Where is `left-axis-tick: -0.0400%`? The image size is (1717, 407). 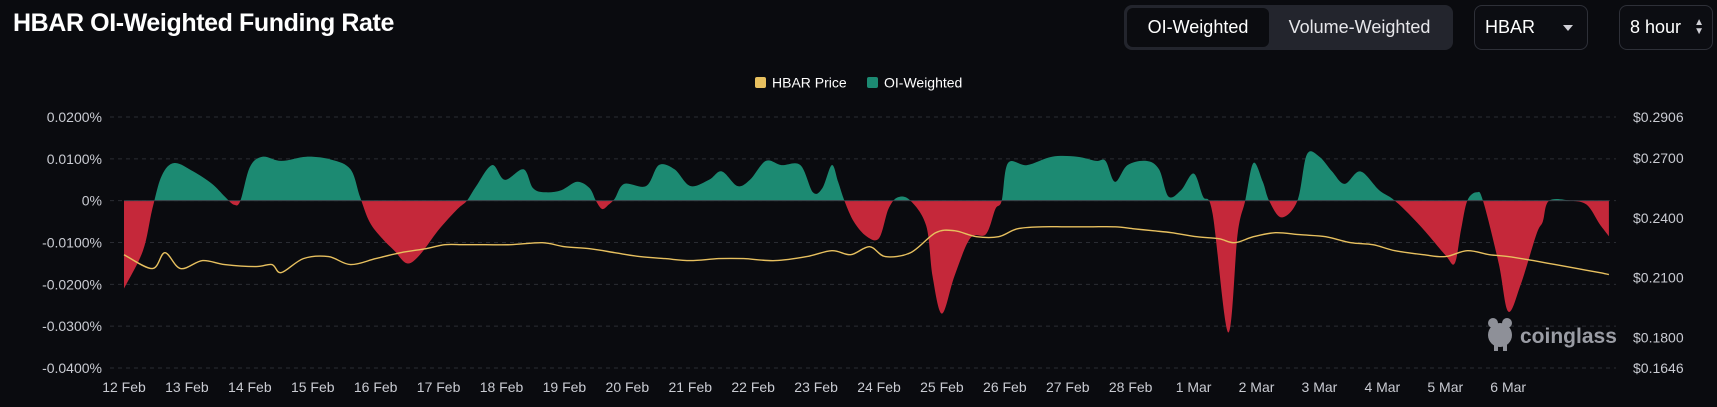
left-axis-tick: -0.0400% is located at coordinates (72, 368).